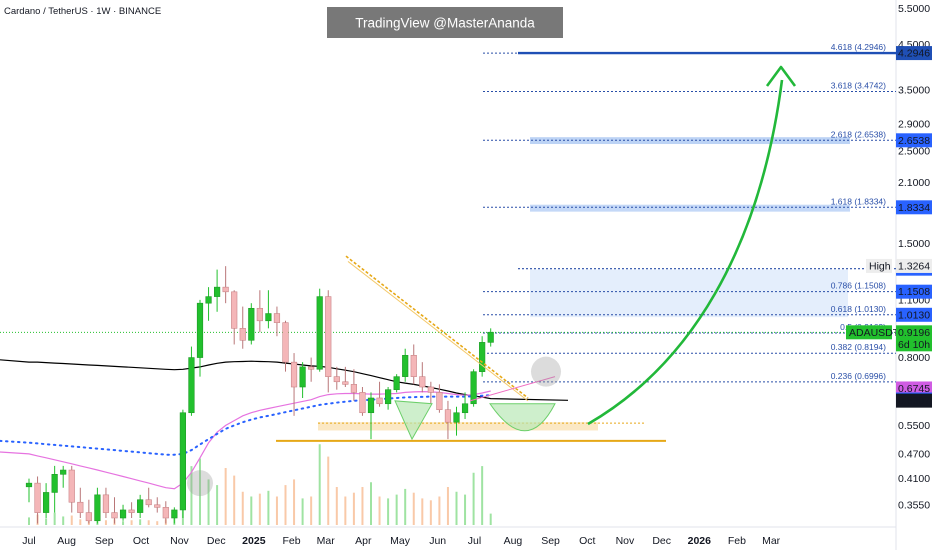  Describe the element at coordinates (104, 541) in the screenshot. I see `x-tick-label: Sep` at that location.